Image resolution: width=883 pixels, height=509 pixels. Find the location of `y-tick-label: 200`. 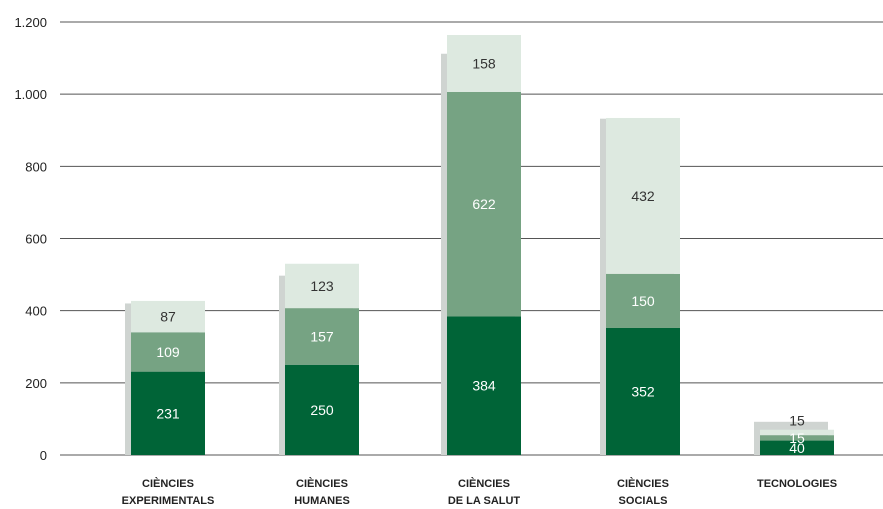

y-tick-label: 200 is located at coordinates (36, 383).